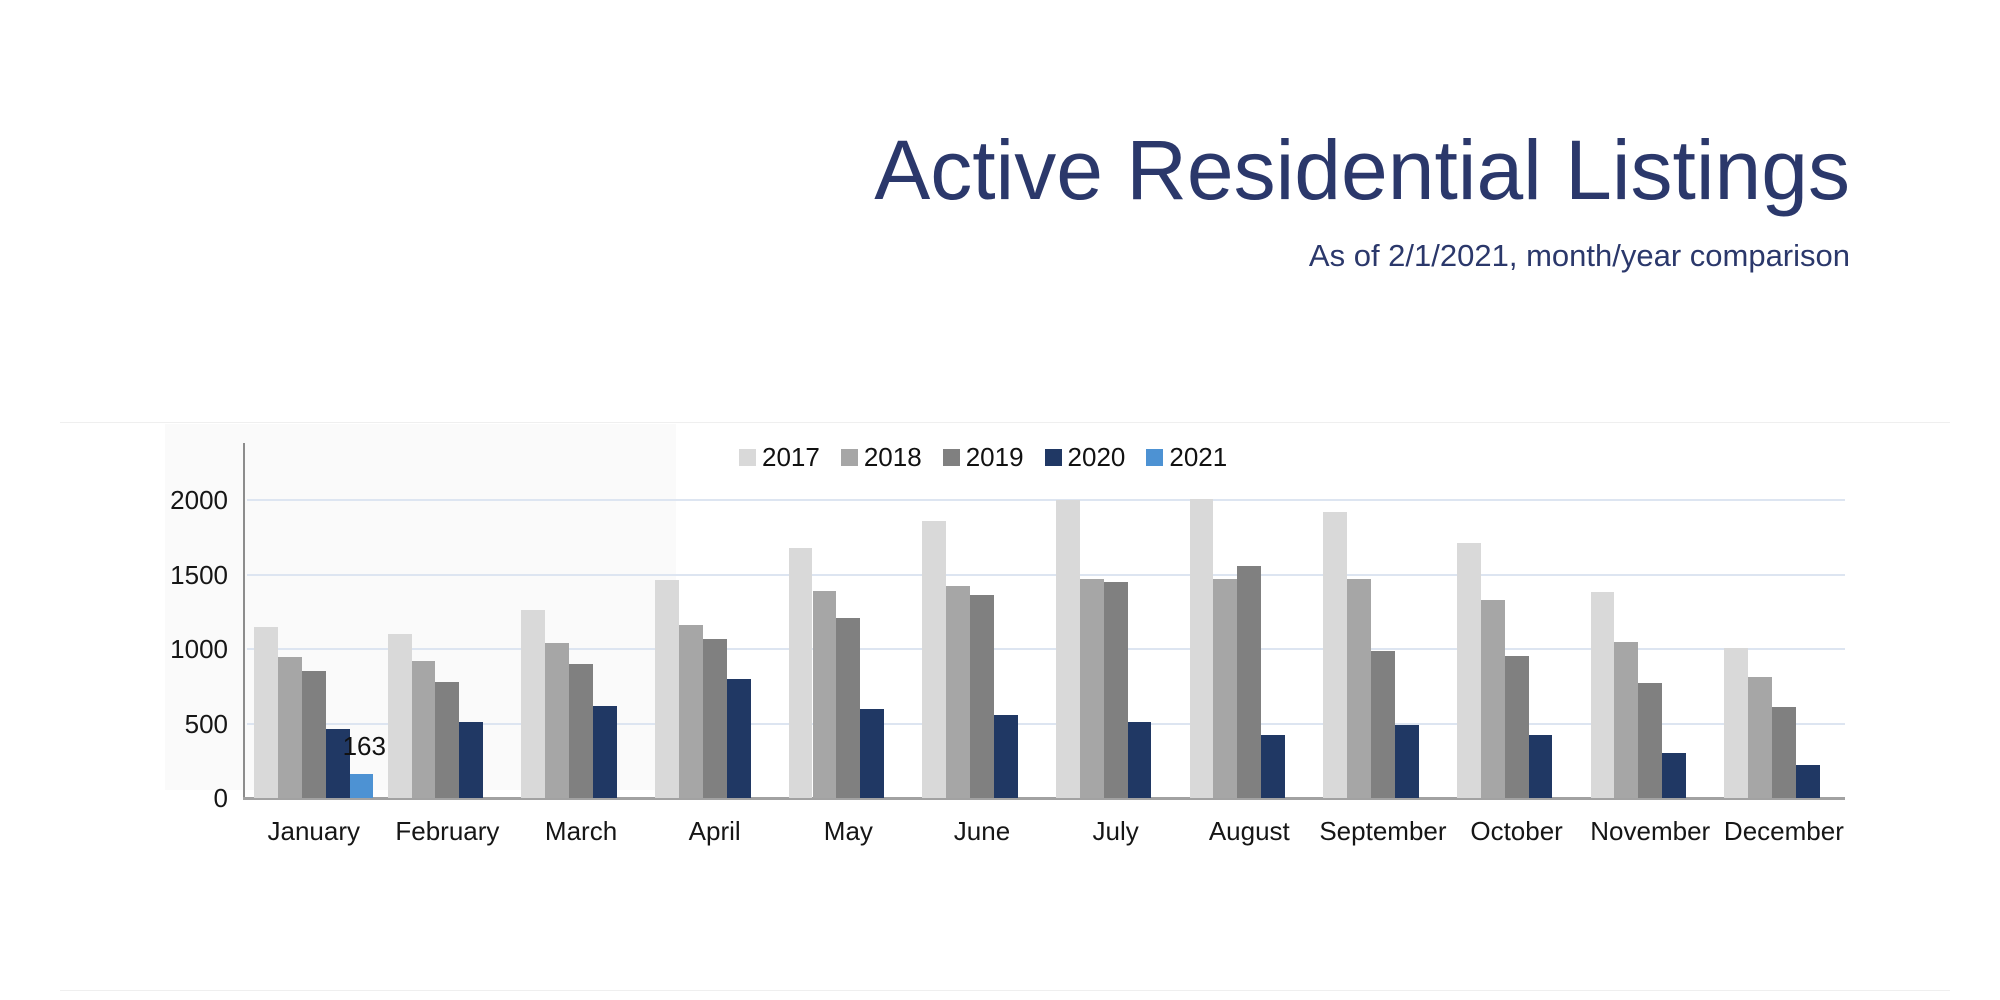 The image size is (2000, 1000). I want to click on bar-2018-march, so click(557, 720).